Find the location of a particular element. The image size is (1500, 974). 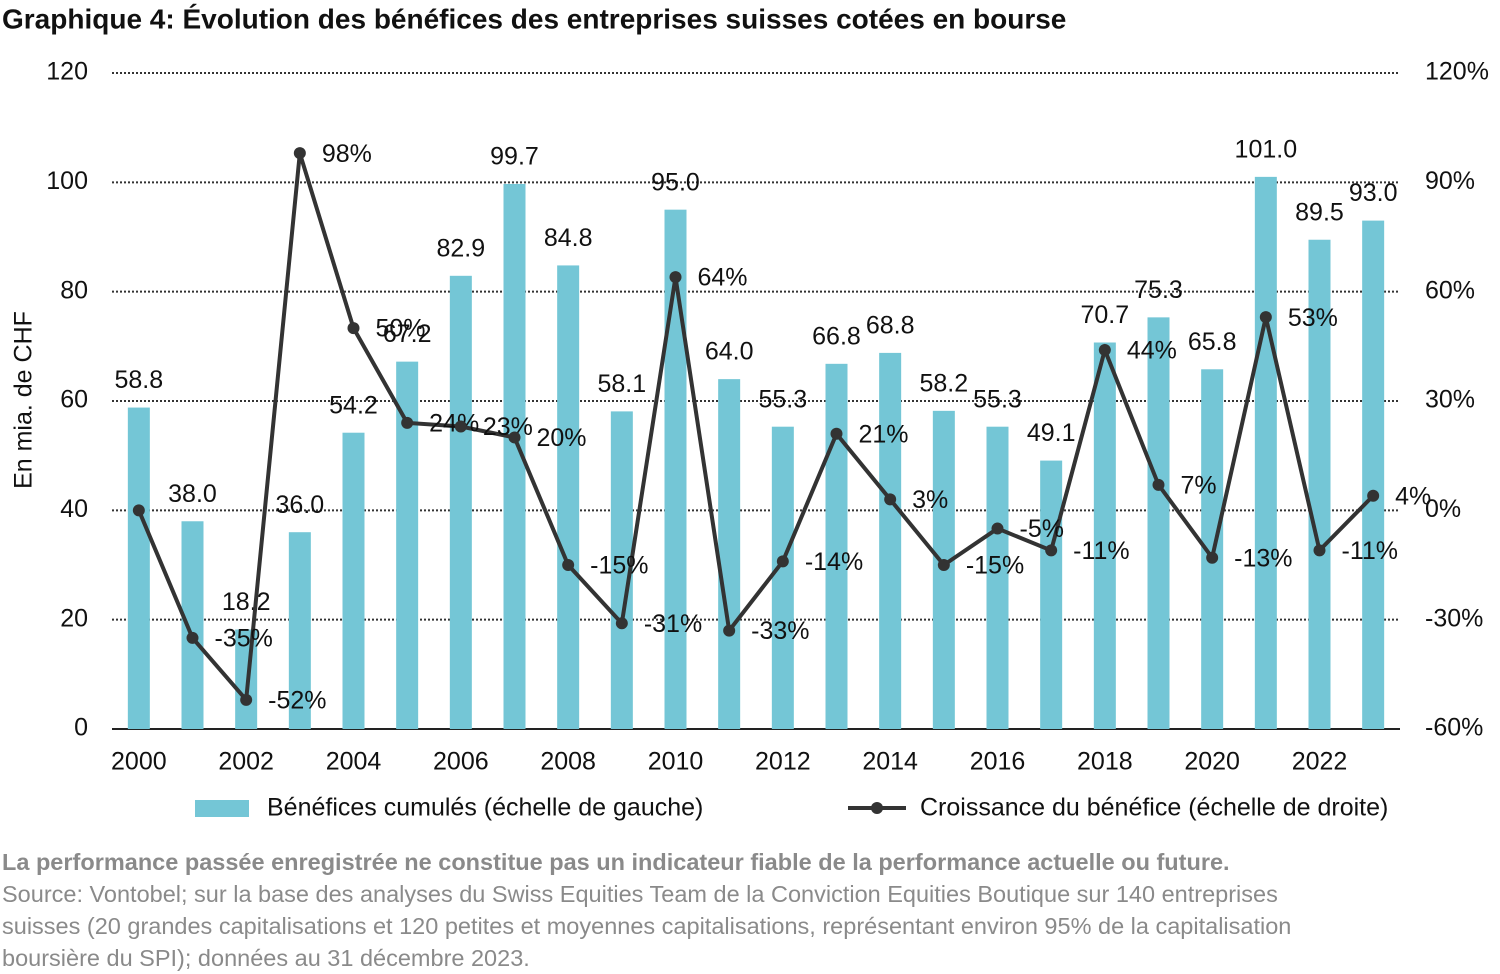

x-tick-label: 2008 is located at coordinates (568, 762).